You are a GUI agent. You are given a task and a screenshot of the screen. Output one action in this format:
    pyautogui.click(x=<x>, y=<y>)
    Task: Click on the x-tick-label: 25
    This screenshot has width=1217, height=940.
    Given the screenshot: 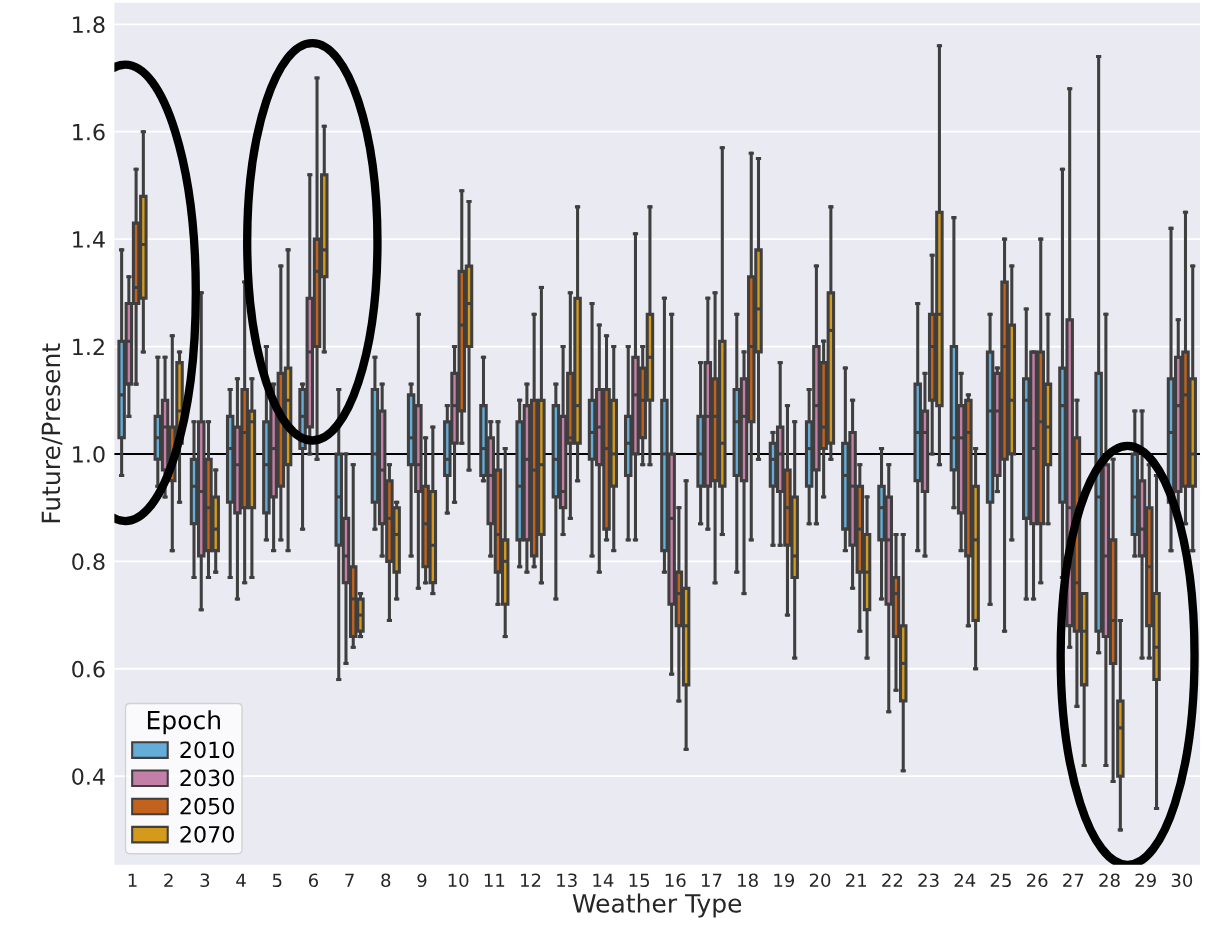 What is the action you would take?
    pyautogui.click(x=1000, y=880)
    